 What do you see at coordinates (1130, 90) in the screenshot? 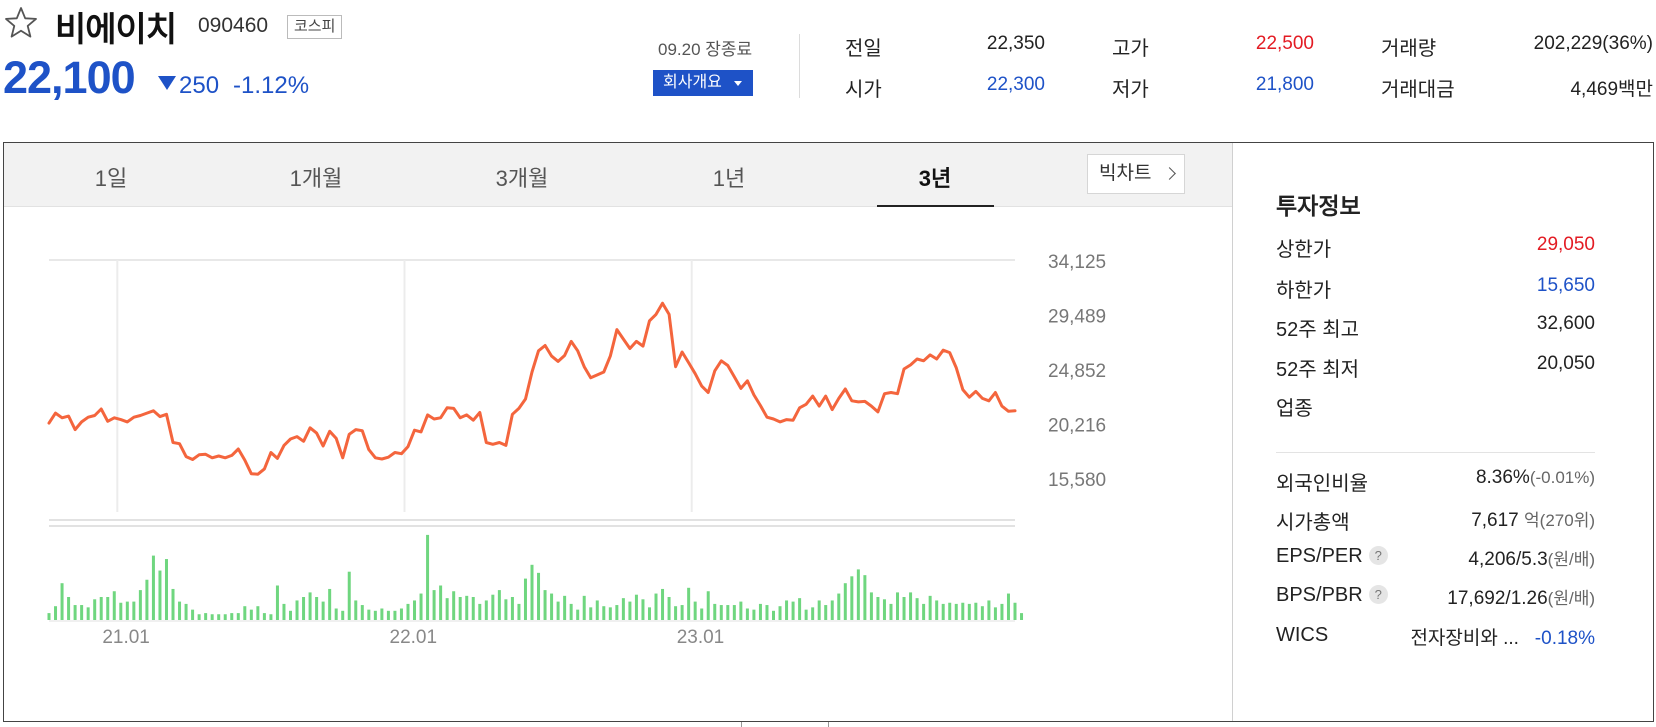
I see `low-label: 저가` at bounding box center [1130, 90].